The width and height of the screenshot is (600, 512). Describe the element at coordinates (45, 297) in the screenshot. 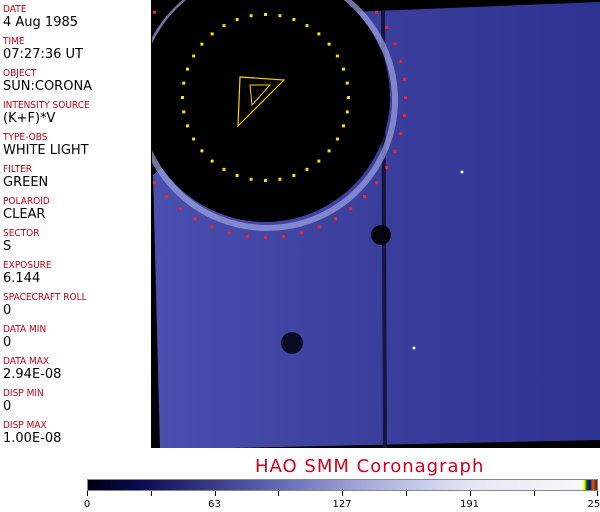

I see `field-label: SPACECRAFT ROLL` at that location.